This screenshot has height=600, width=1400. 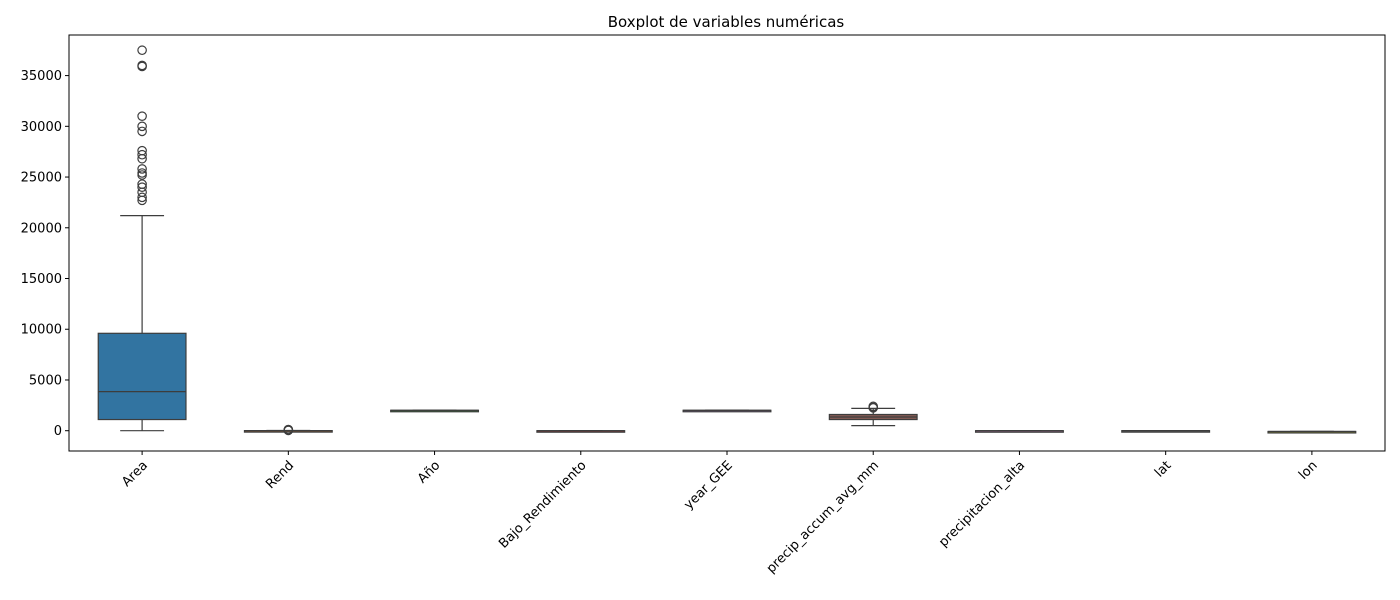 I want to click on box-group-precip_accum_avg_mm, so click(x=873, y=414).